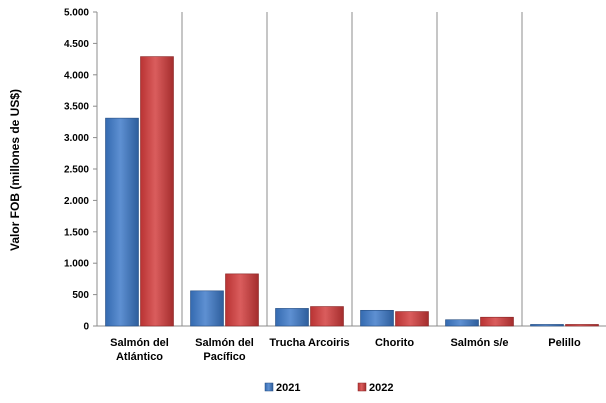  I want to click on x-tick-label: Salmón del Atlántico, so click(139, 350).